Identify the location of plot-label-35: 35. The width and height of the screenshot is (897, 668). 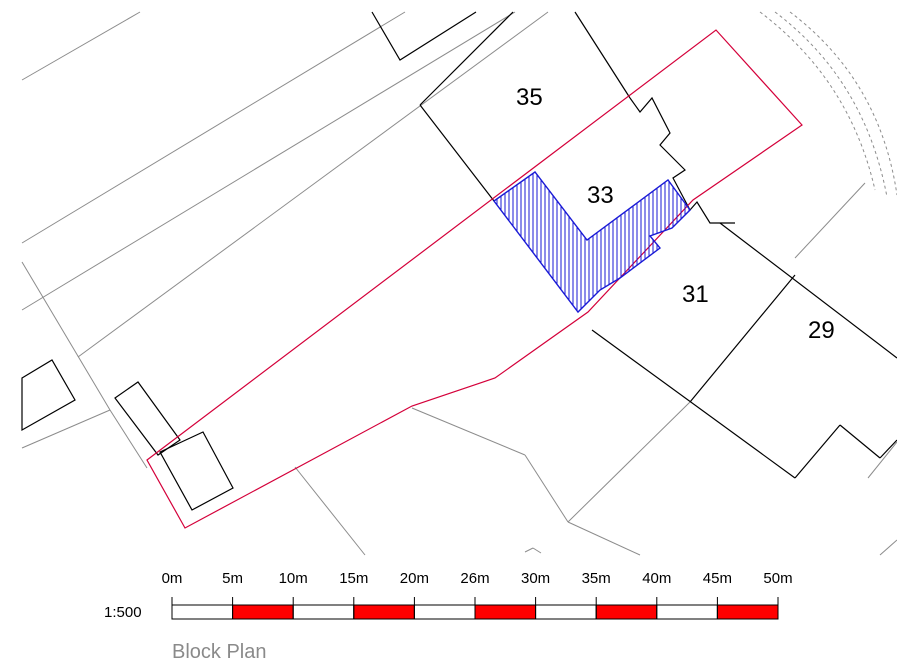
(529, 97).